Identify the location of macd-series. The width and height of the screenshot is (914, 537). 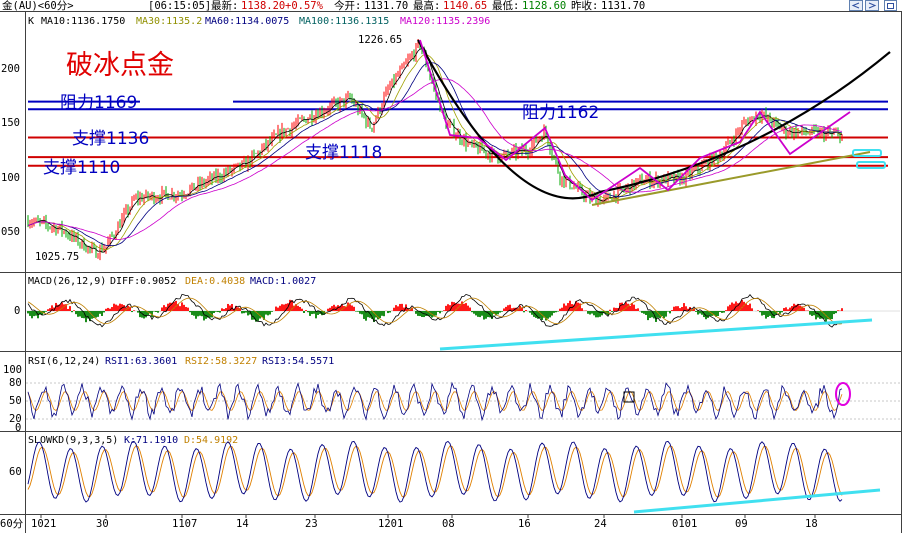
(463, 322).